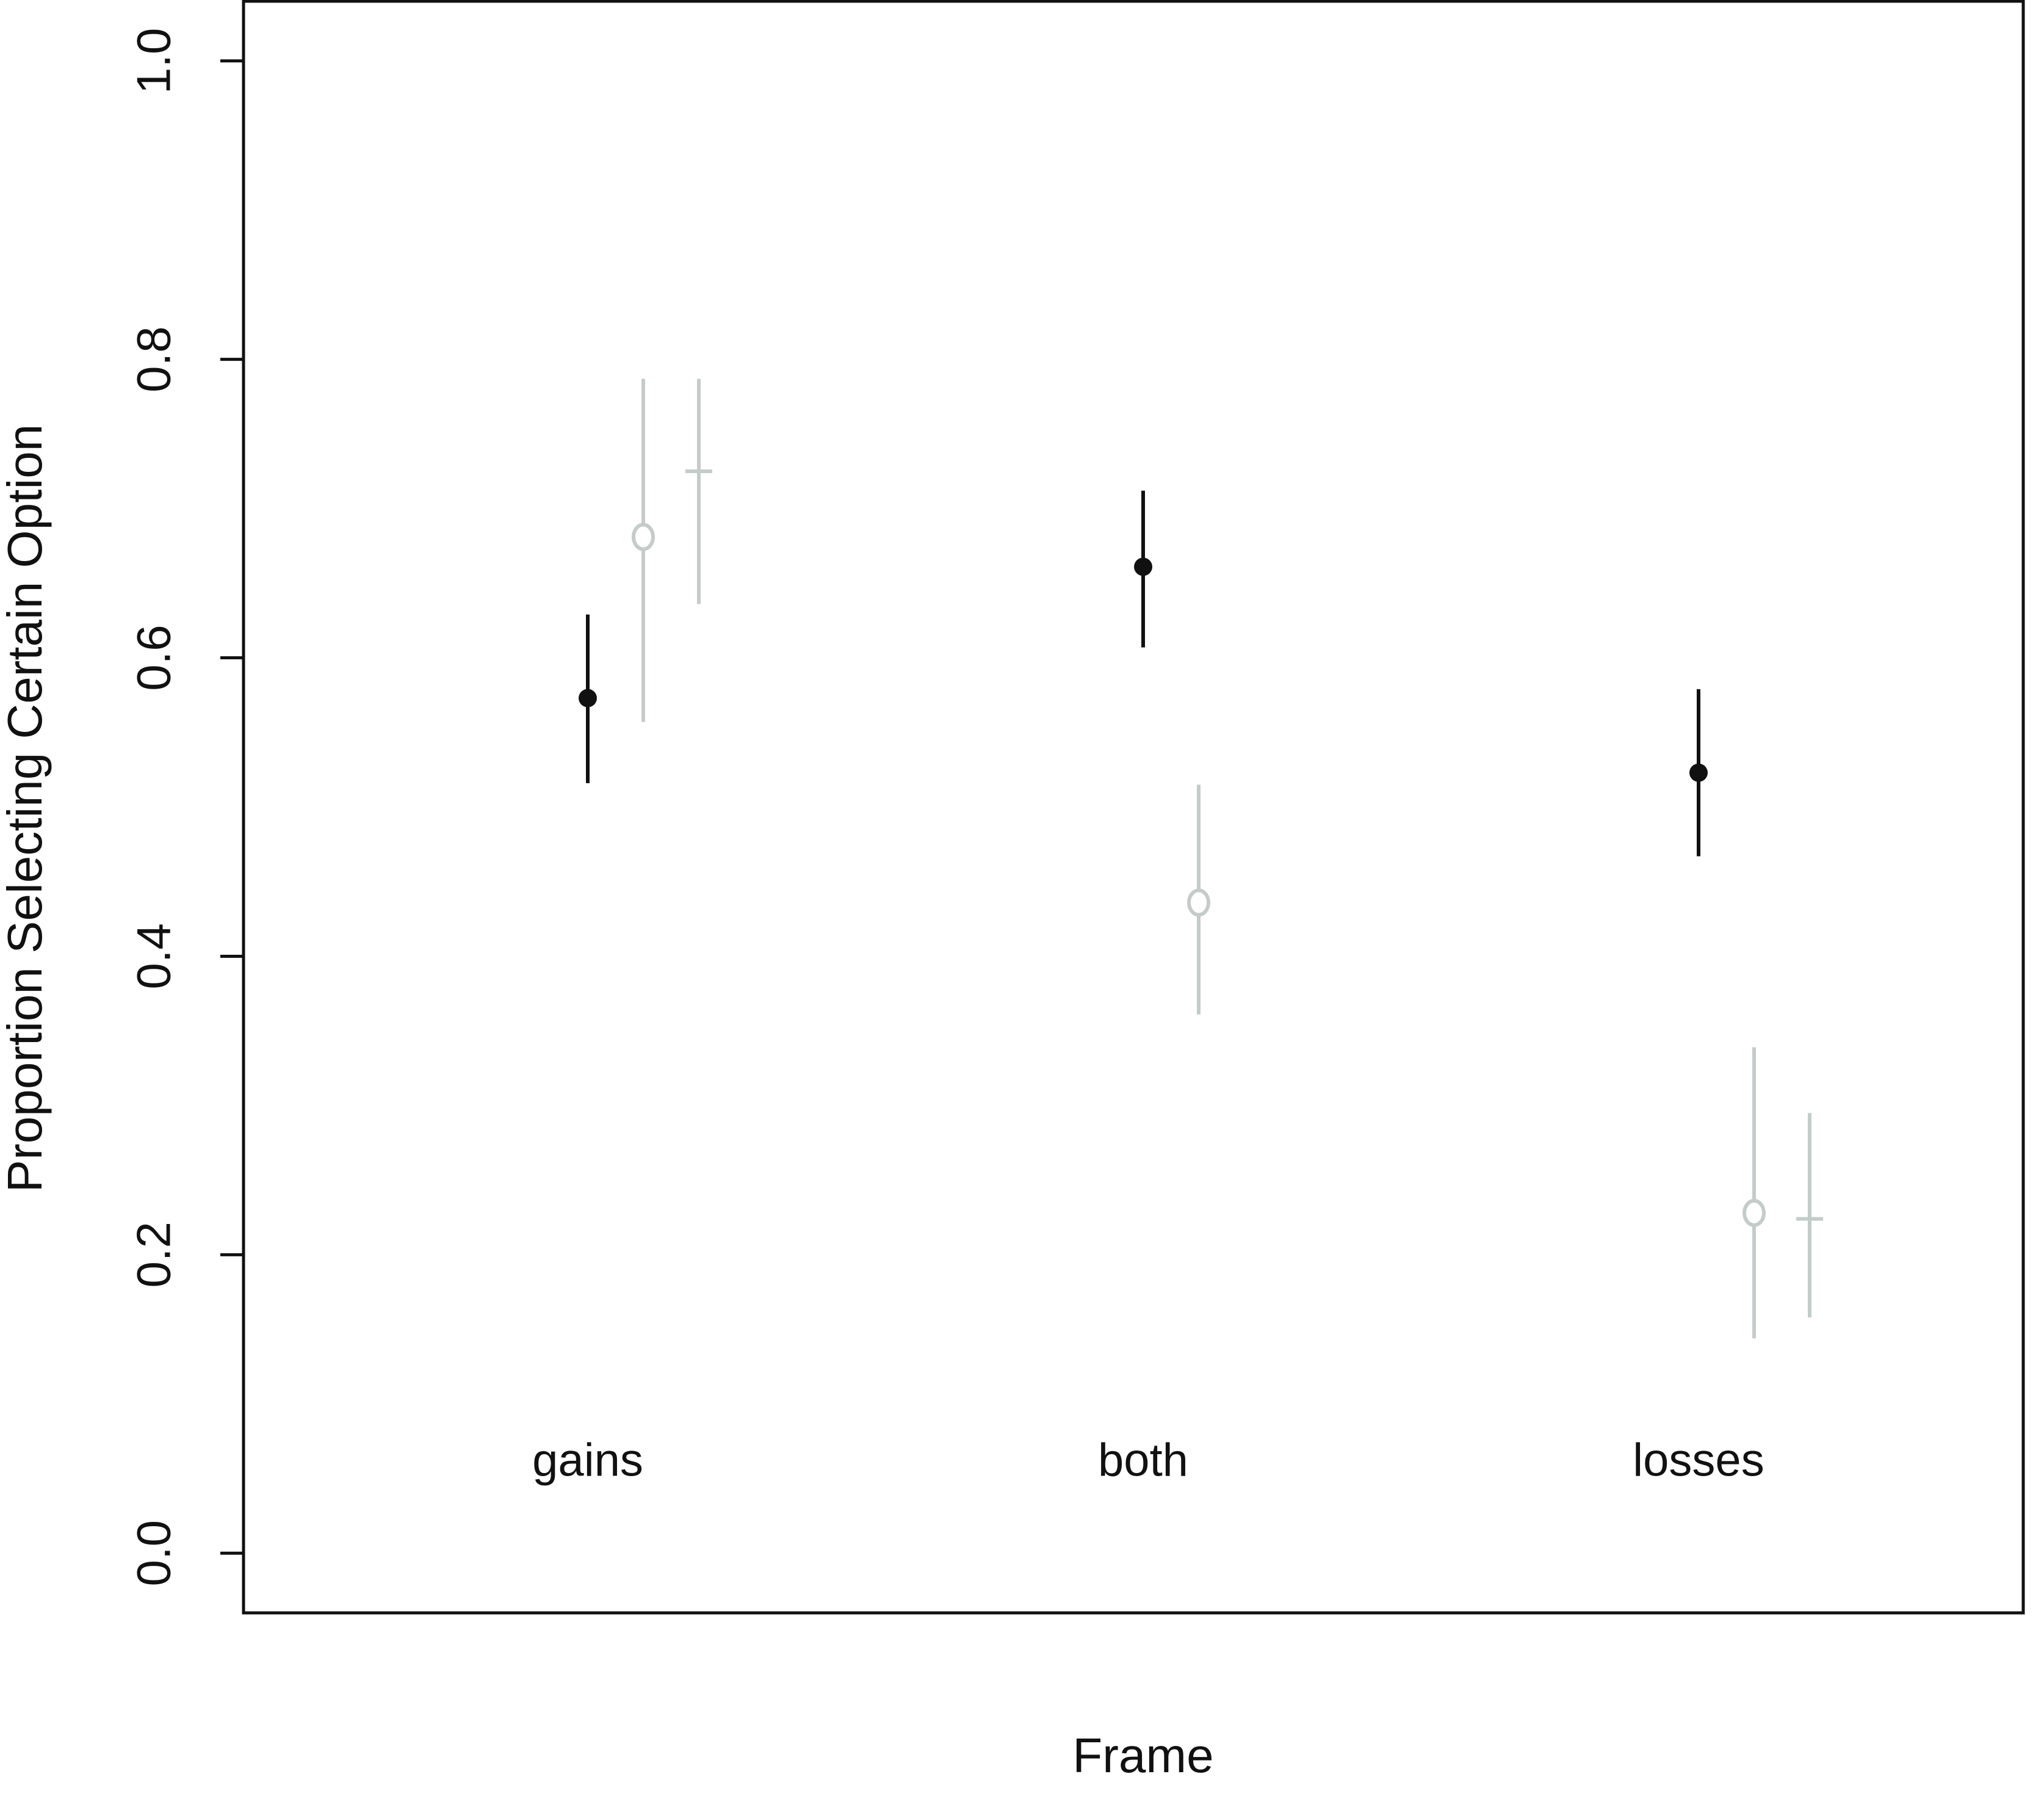 The image size is (2044, 1796). I want to click on y-axis-title: Proportion Selecting Certain Option, so click(26, 808).